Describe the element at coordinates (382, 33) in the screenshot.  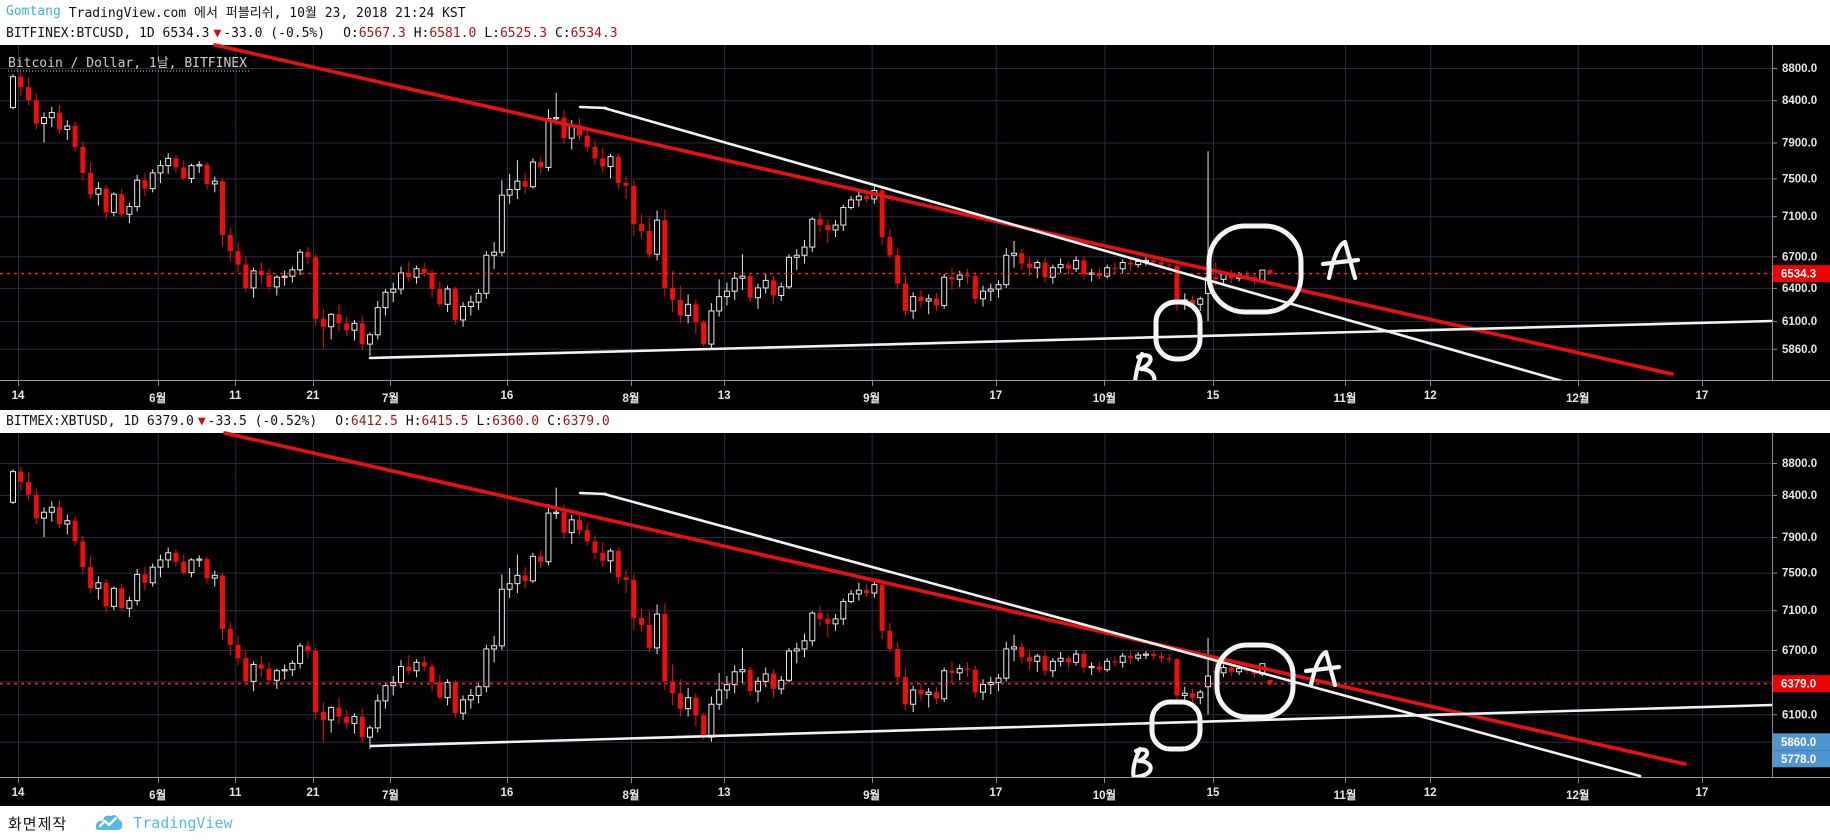
I see `ohlc-value: 6567.3` at that location.